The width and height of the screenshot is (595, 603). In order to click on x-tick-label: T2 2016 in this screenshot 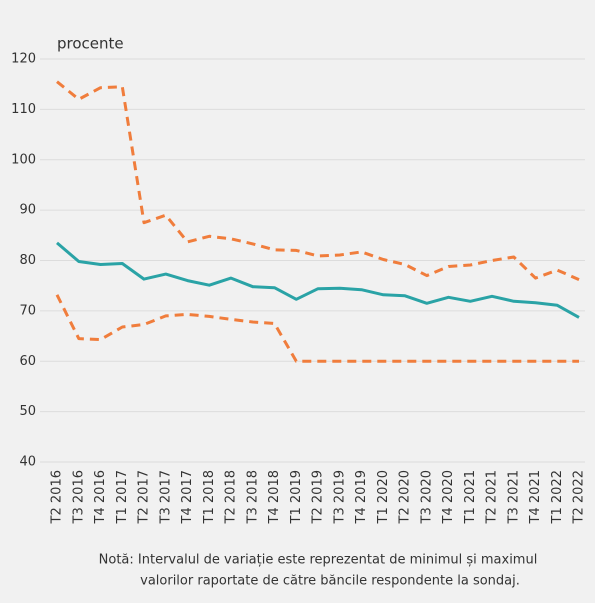, I will do `click(57, 497)`.